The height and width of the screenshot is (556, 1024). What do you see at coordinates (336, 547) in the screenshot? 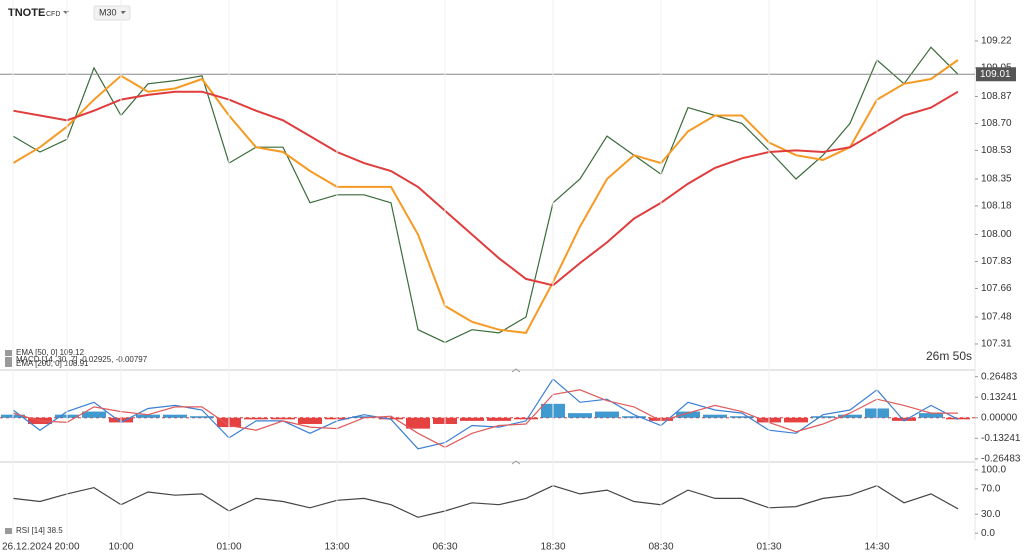
I see `x-tick-label: 13:00` at bounding box center [336, 547].